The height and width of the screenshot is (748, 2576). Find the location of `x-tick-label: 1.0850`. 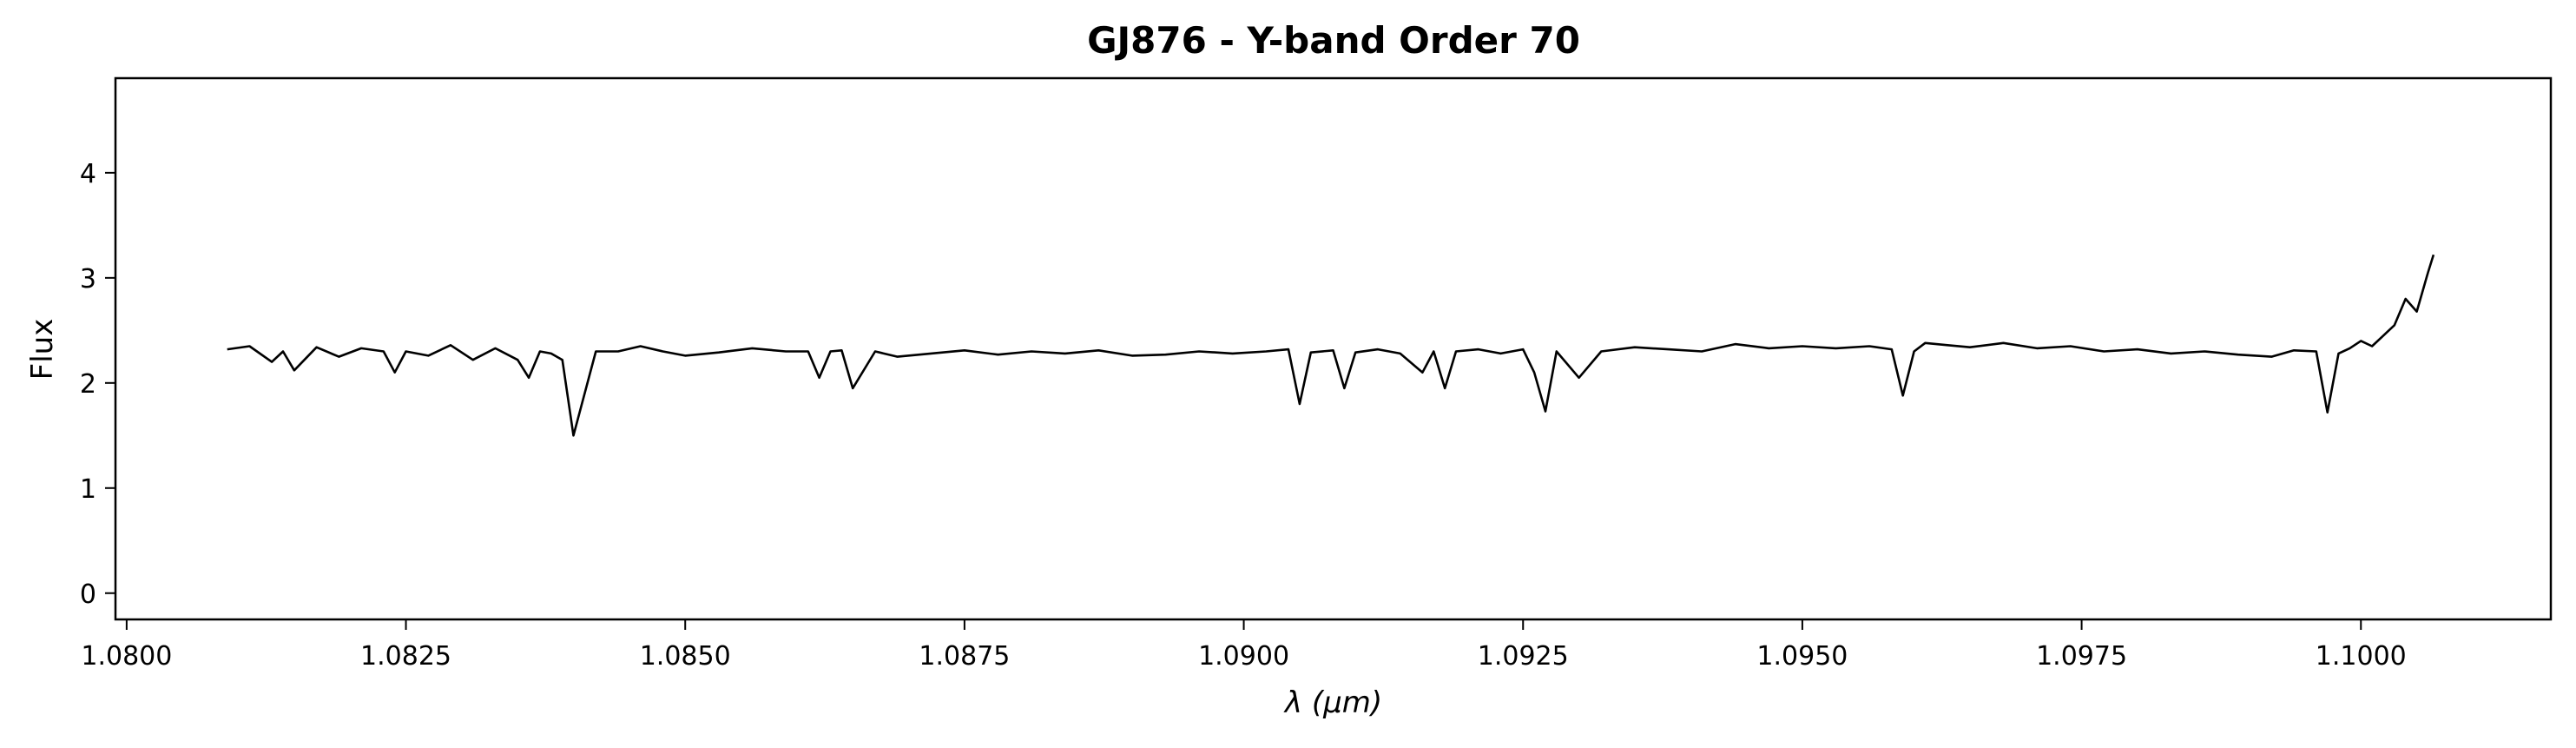

x-tick-label: 1.0850 is located at coordinates (685, 656).